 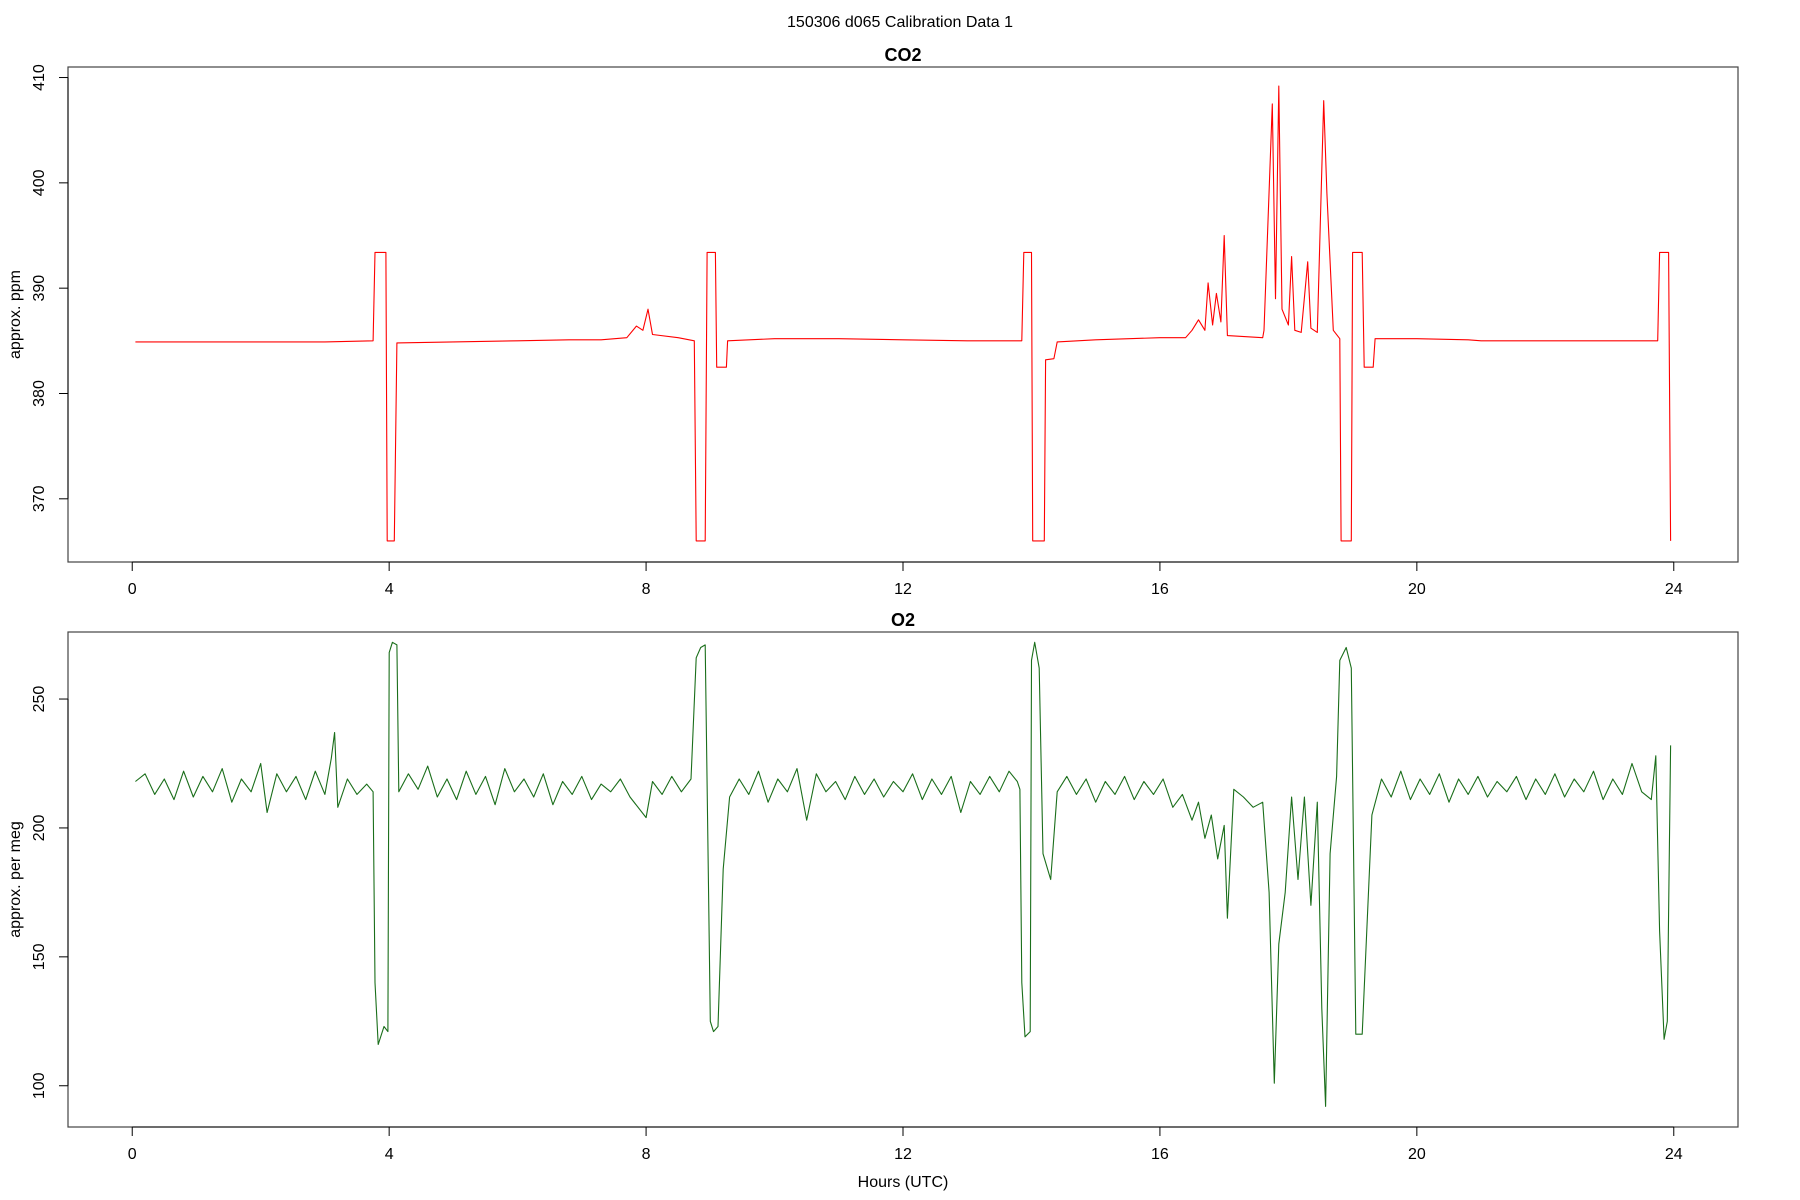 I want to click on o2-y-tick-label: 100, so click(x=39, y=1085).